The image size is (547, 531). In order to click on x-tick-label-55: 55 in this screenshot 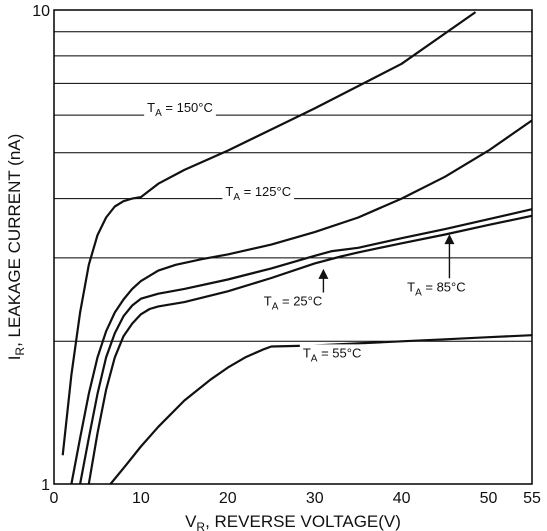, I will do `click(532, 498)`.